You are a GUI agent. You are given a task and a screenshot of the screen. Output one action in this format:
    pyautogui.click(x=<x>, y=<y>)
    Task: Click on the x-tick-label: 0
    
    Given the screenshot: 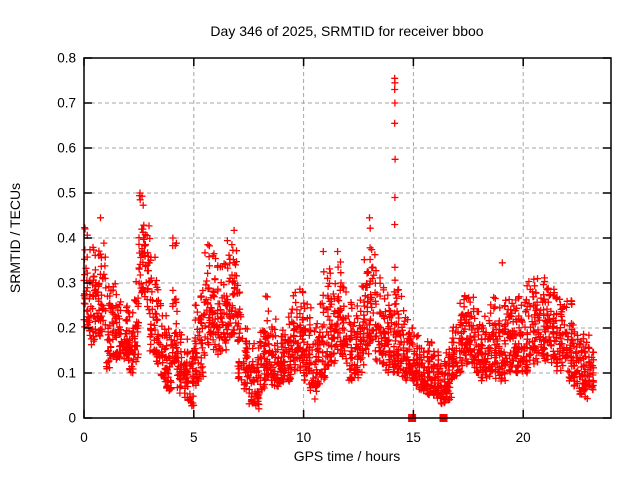 What is the action you would take?
    pyautogui.click(x=84, y=437)
    